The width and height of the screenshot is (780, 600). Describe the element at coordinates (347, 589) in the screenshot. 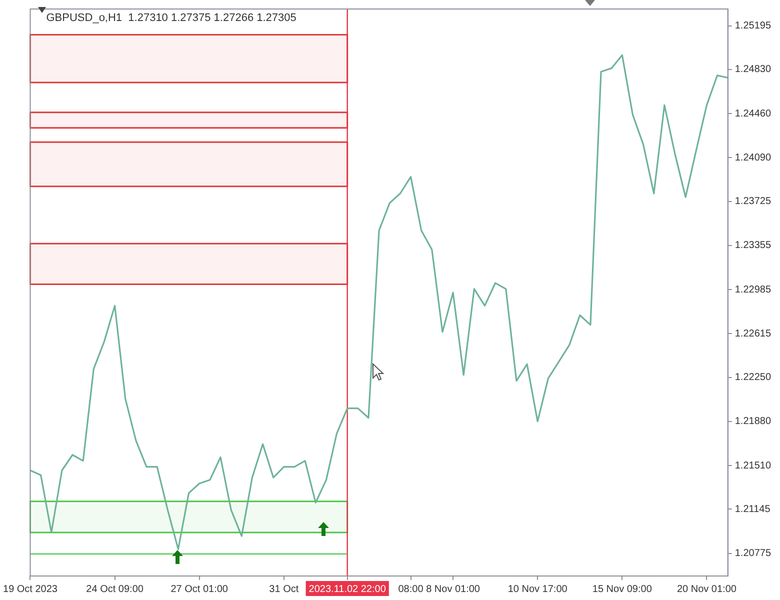

I see `x-tick-label: 2023.11.02 22:00` at that location.